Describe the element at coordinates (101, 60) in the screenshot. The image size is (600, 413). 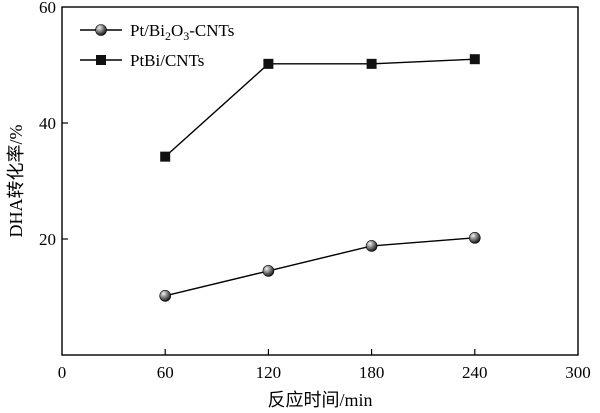
I see `legend-marker-square` at that location.